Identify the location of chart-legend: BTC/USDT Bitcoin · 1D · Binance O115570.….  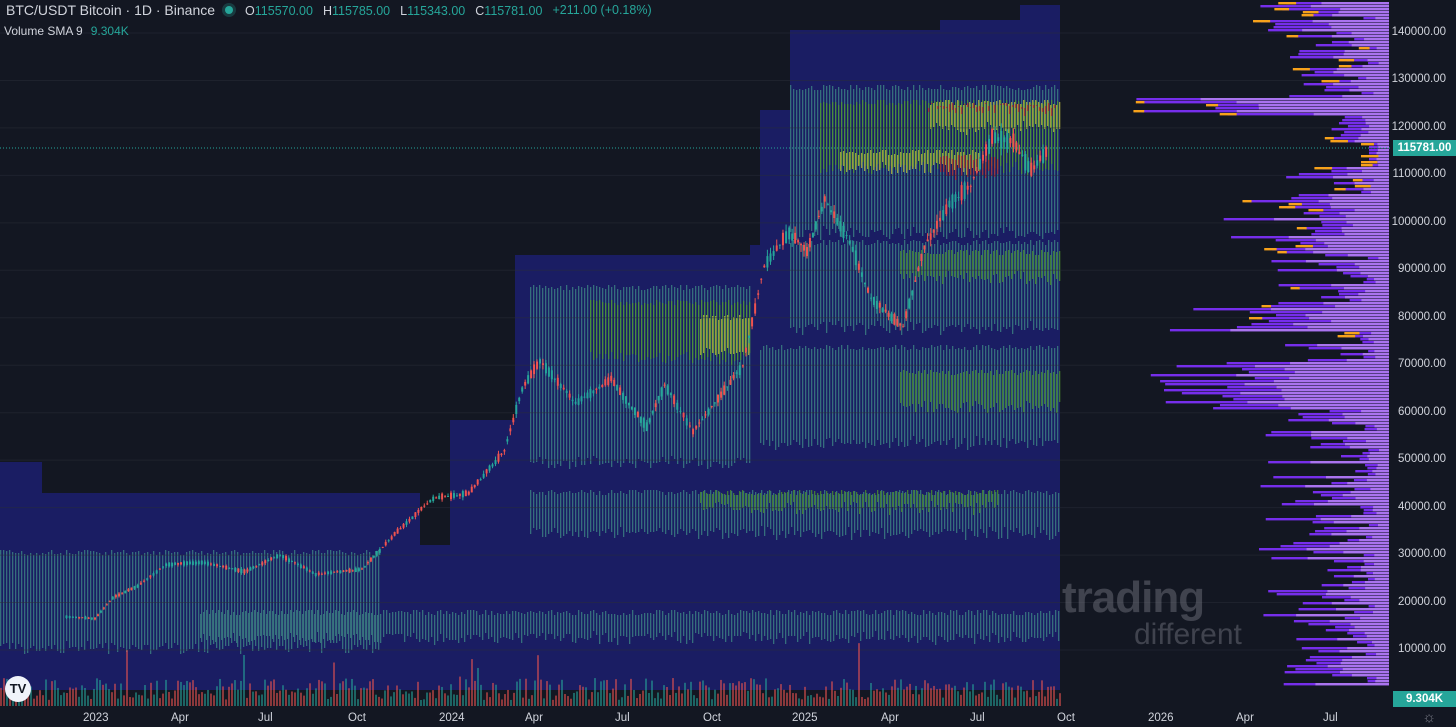
(331, 10).